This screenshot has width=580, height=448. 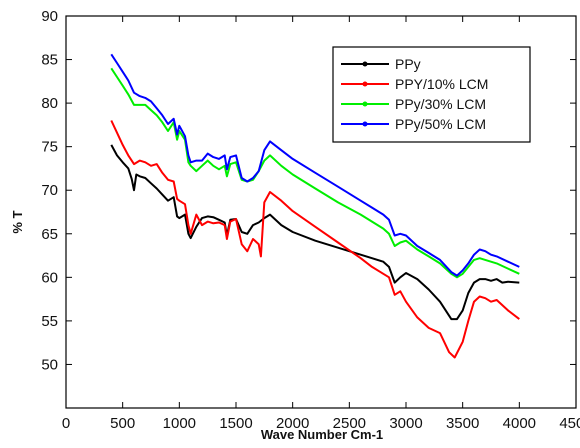 I want to click on y-tick-label: 60, so click(x=49, y=277).